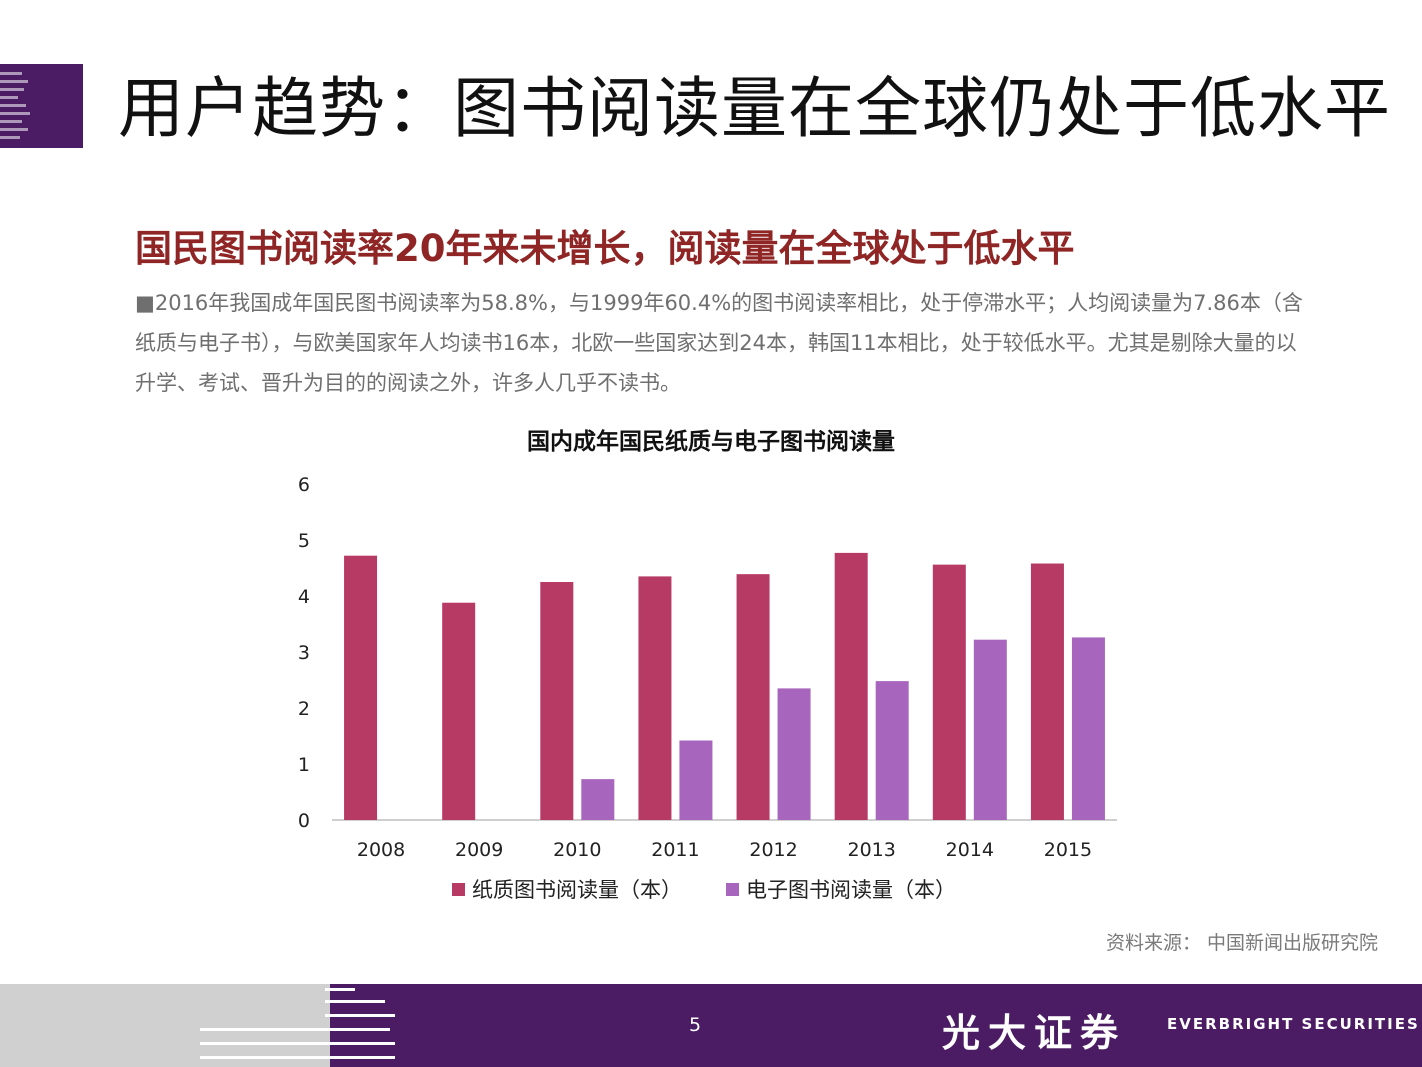 The height and width of the screenshot is (1067, 1422). I want to click on footer-gray-block, so click(165, 1025).